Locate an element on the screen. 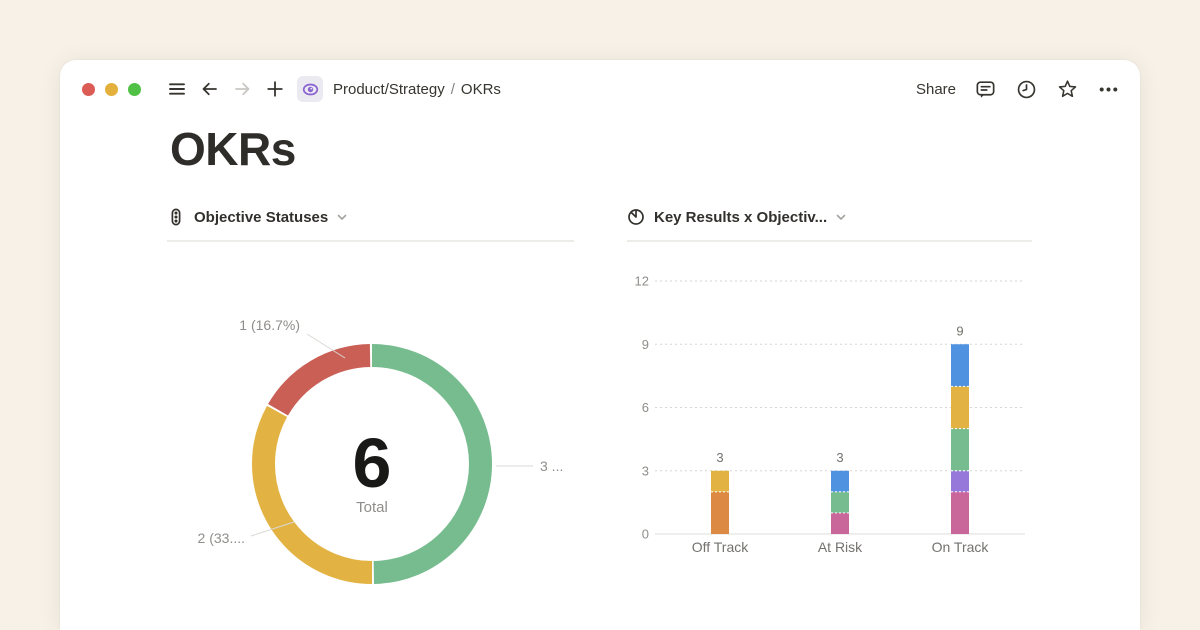  traffic-light-icon is located at coordinates (176, 217).